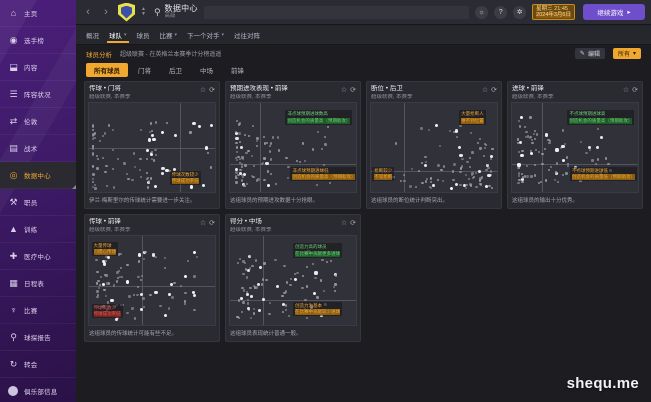 The image size is (651, 402). What do you see at coordinates (143, 35) in the screenshot?
I see `menu-item-2: 球员` at bounding box center [143, 35].